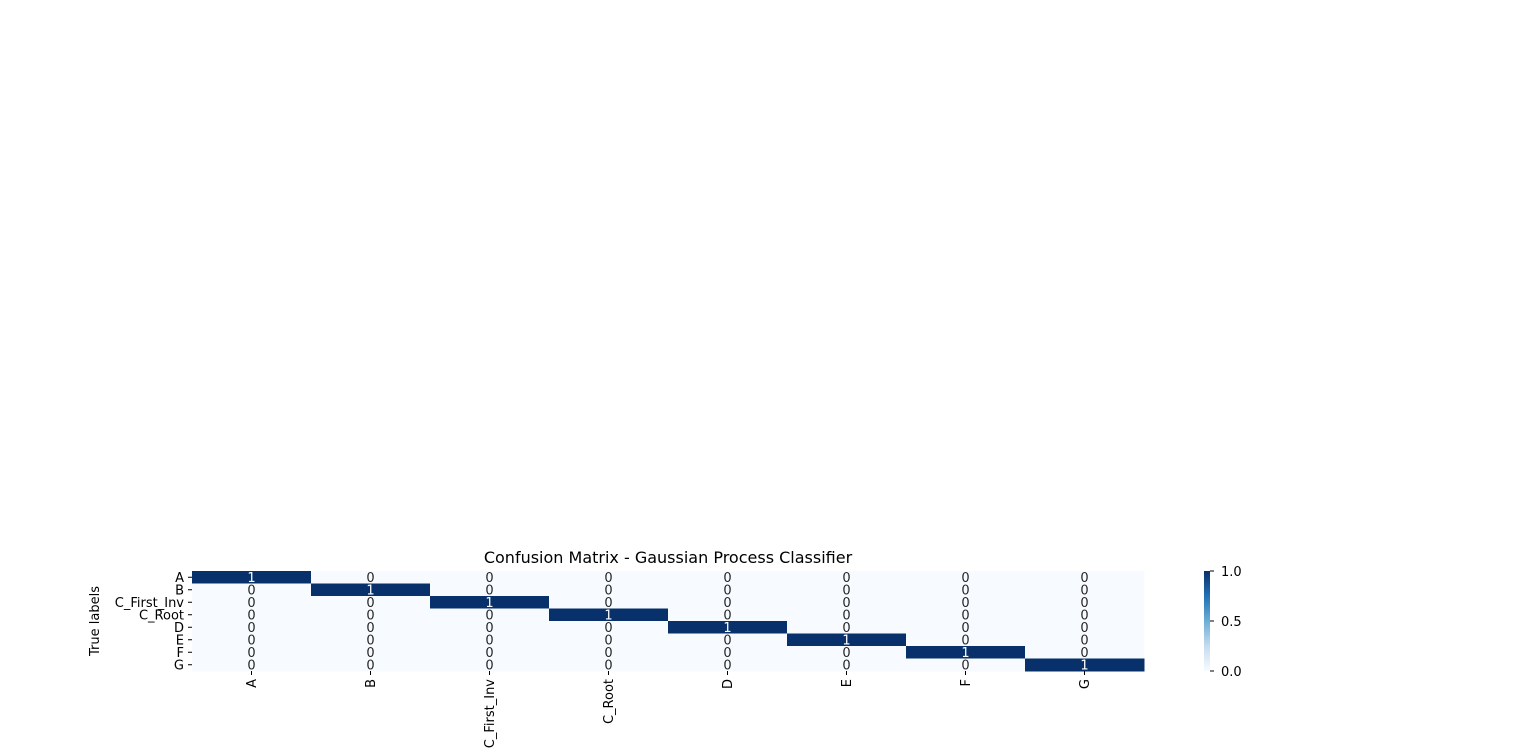 This screenshot has height=754, width=1536. Describe the element at coordinates (1231, 672) in the screenshot. I see `colorbar-tick-label: 0.0` at that location.